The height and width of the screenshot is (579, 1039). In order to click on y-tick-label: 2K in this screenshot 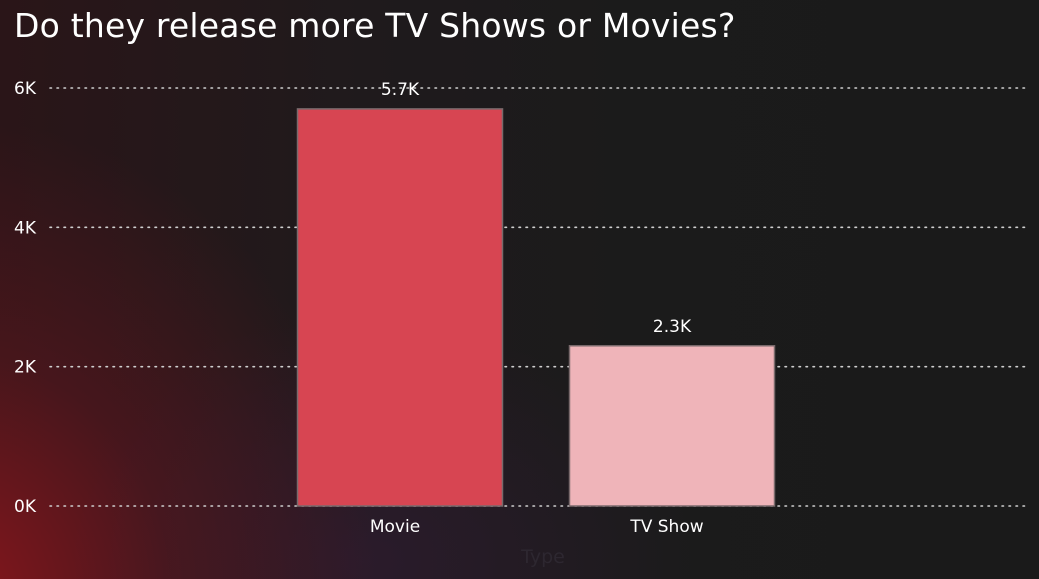, I will do `click(25, 368)`.